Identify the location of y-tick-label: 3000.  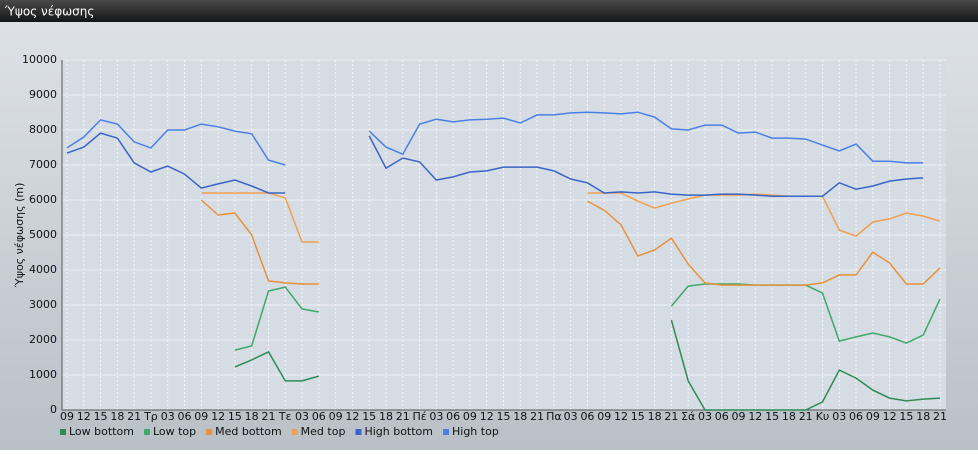
(43, 304).